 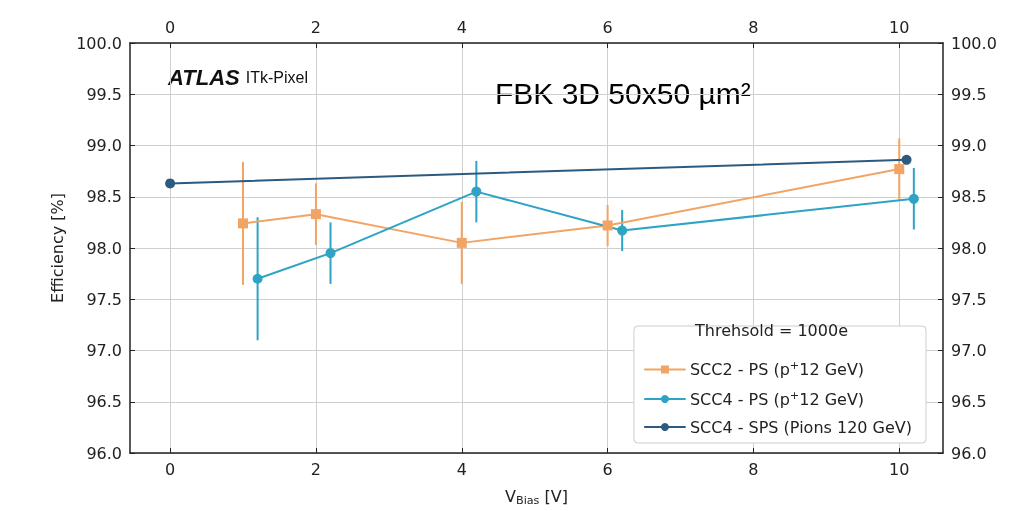 What do you see at coordinates (99, 43) in the screenshot?
I see `y-tick-label: 100.0` at bounding box center [99, 43].